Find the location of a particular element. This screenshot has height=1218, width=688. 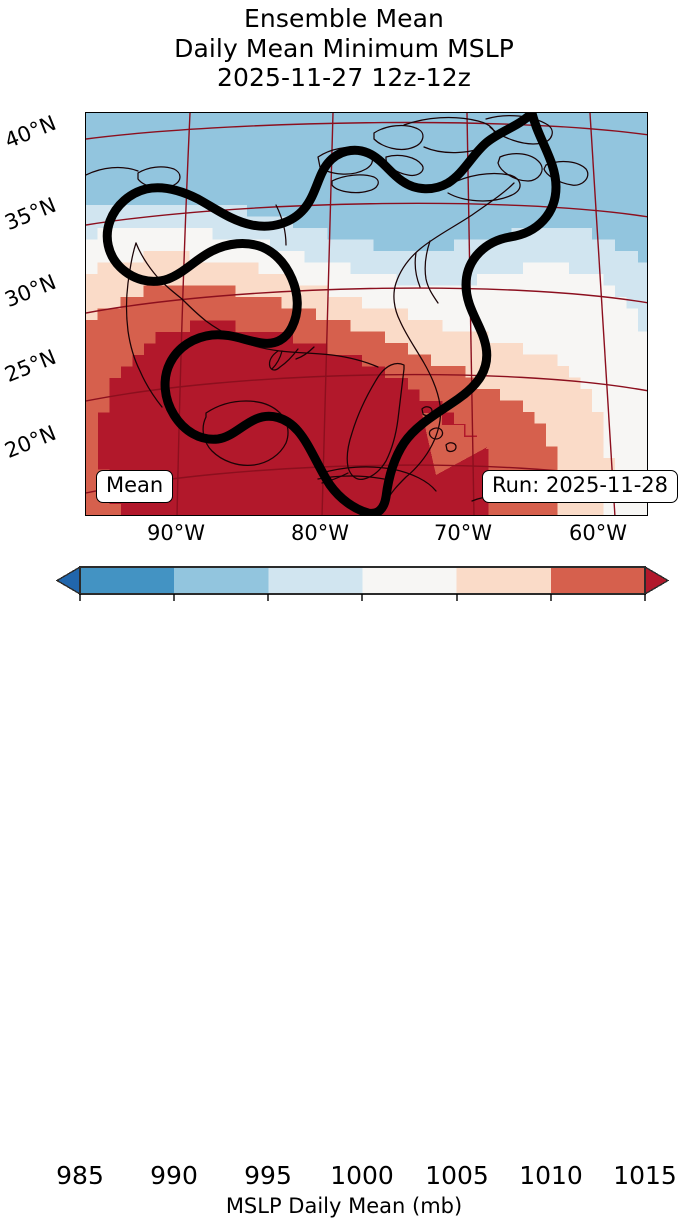

cb-tick-995: 995 is located at coordinates (268, 1175).